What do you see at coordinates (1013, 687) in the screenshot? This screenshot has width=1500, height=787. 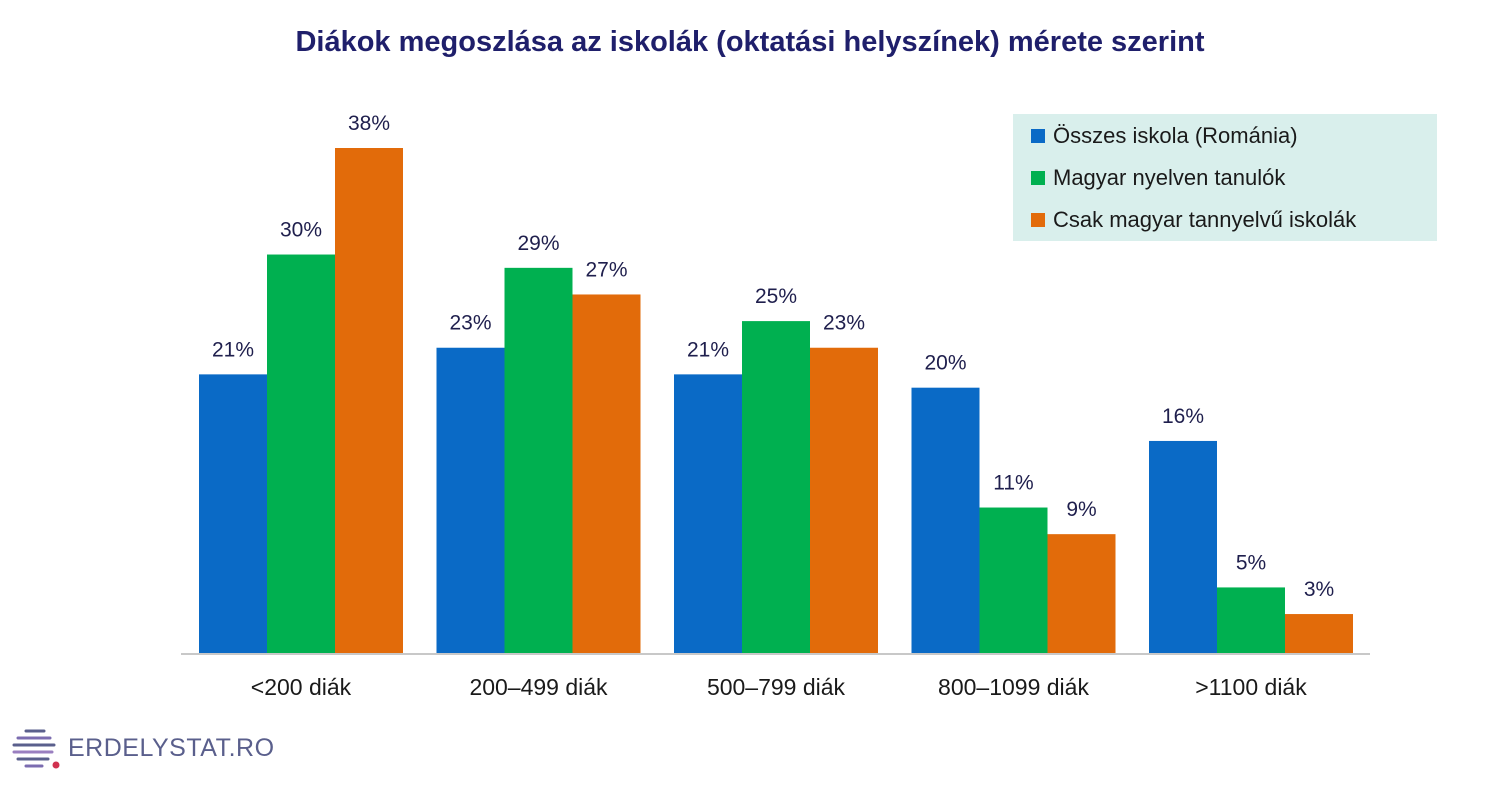 I see `category-label-4: 800–1099 diák` at bounding box center [1013, 687].